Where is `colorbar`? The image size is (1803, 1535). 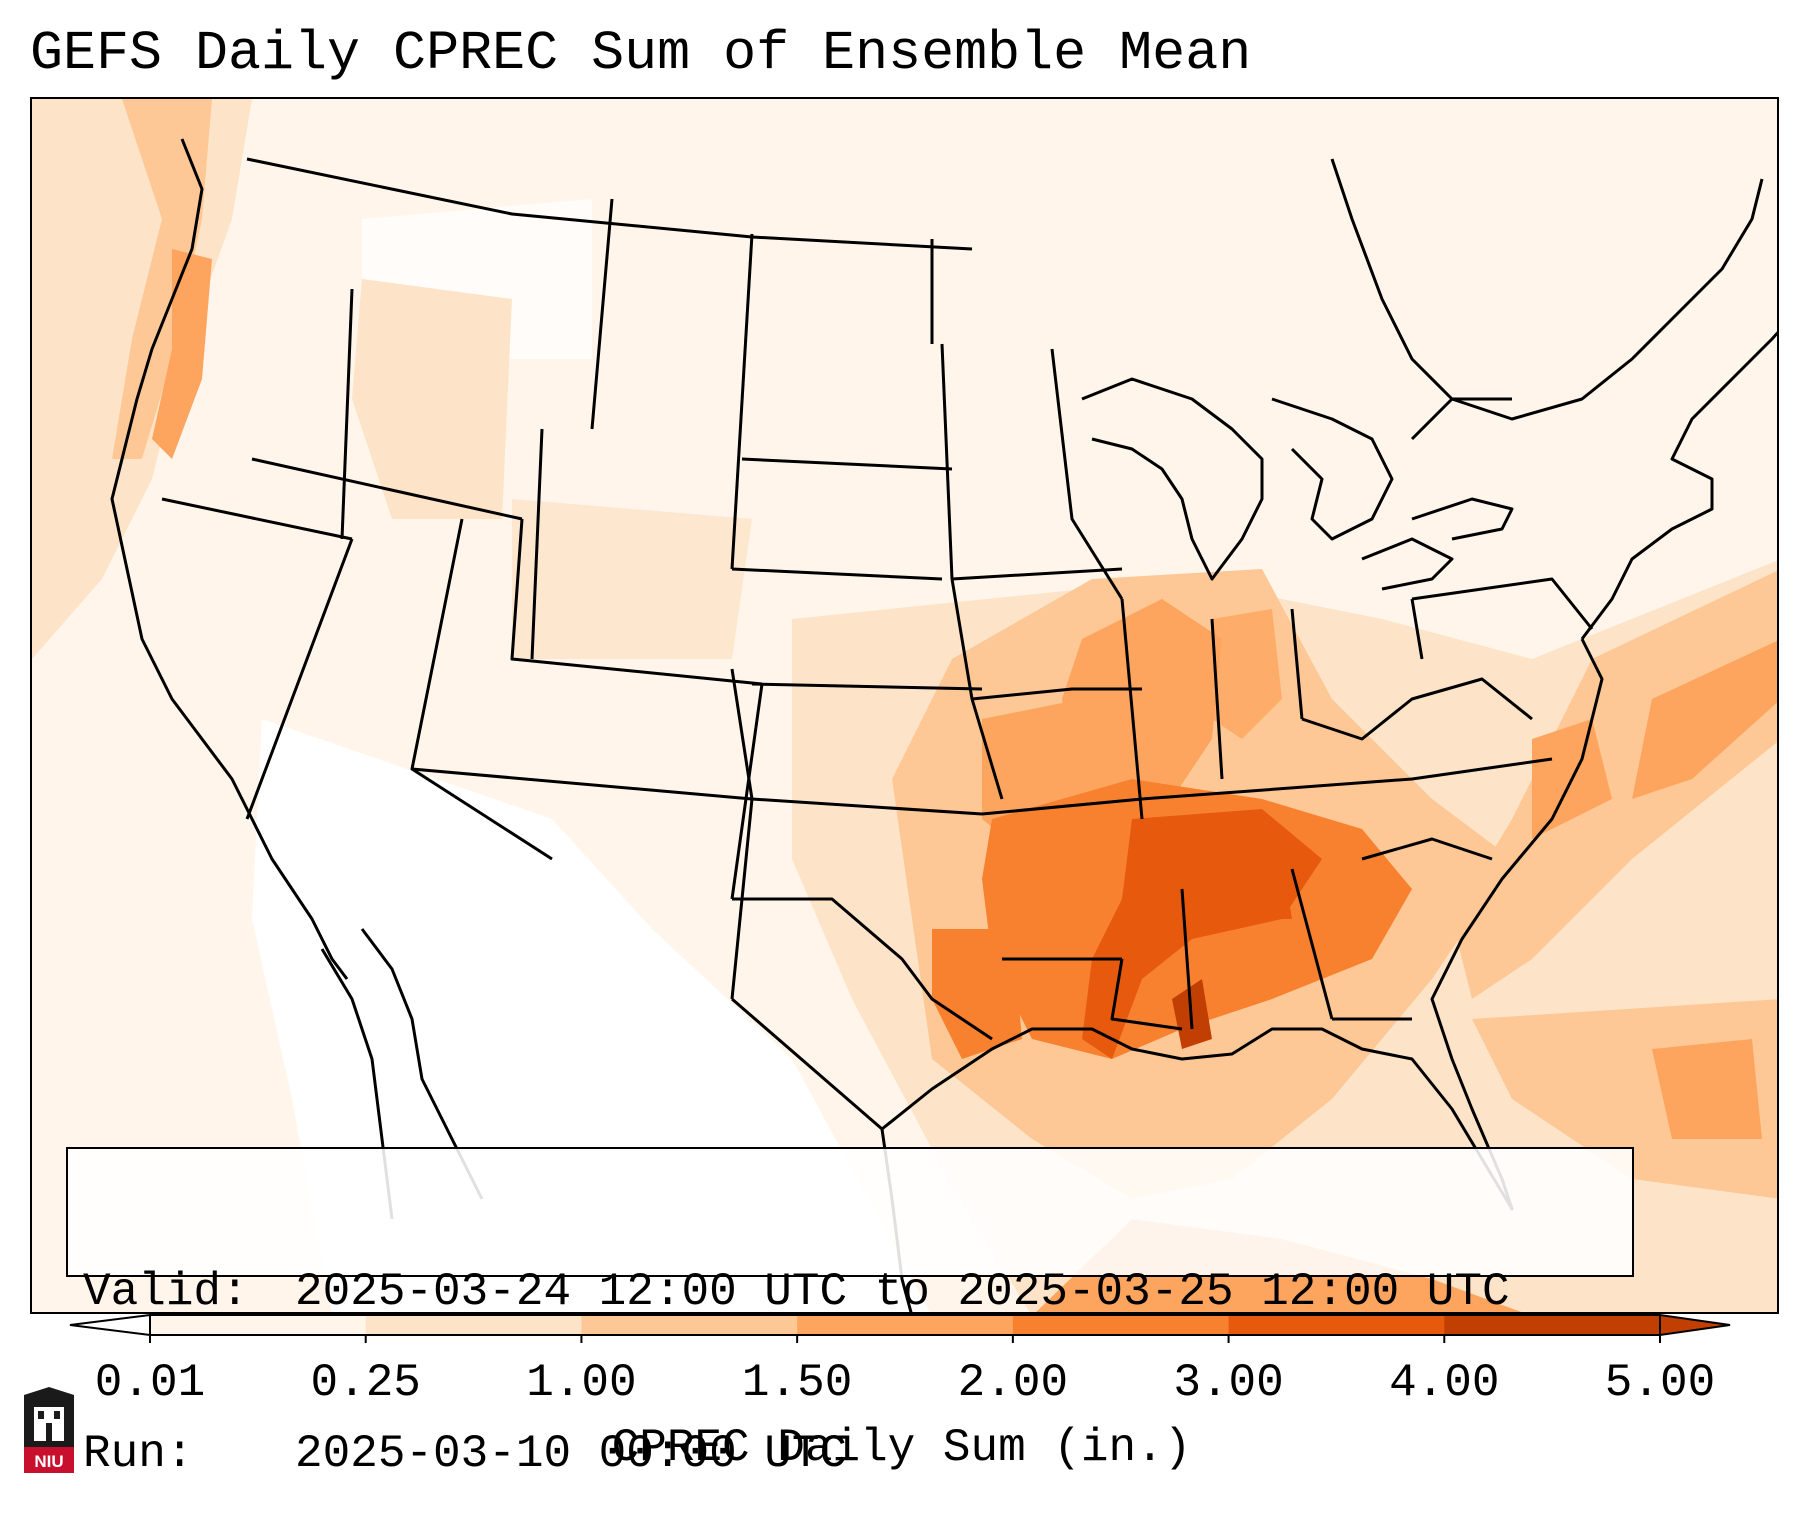
colorbar is located at coordinates (900, 1328).